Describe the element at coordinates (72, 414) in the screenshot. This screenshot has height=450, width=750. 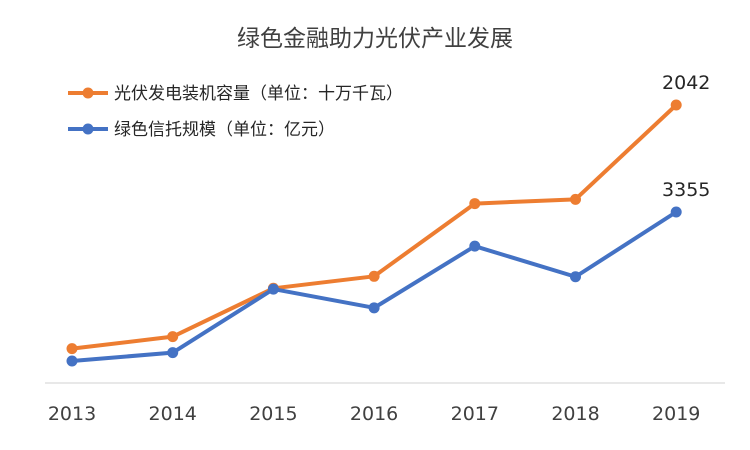
I see `x-tick-label-2013: 2013` at that location.